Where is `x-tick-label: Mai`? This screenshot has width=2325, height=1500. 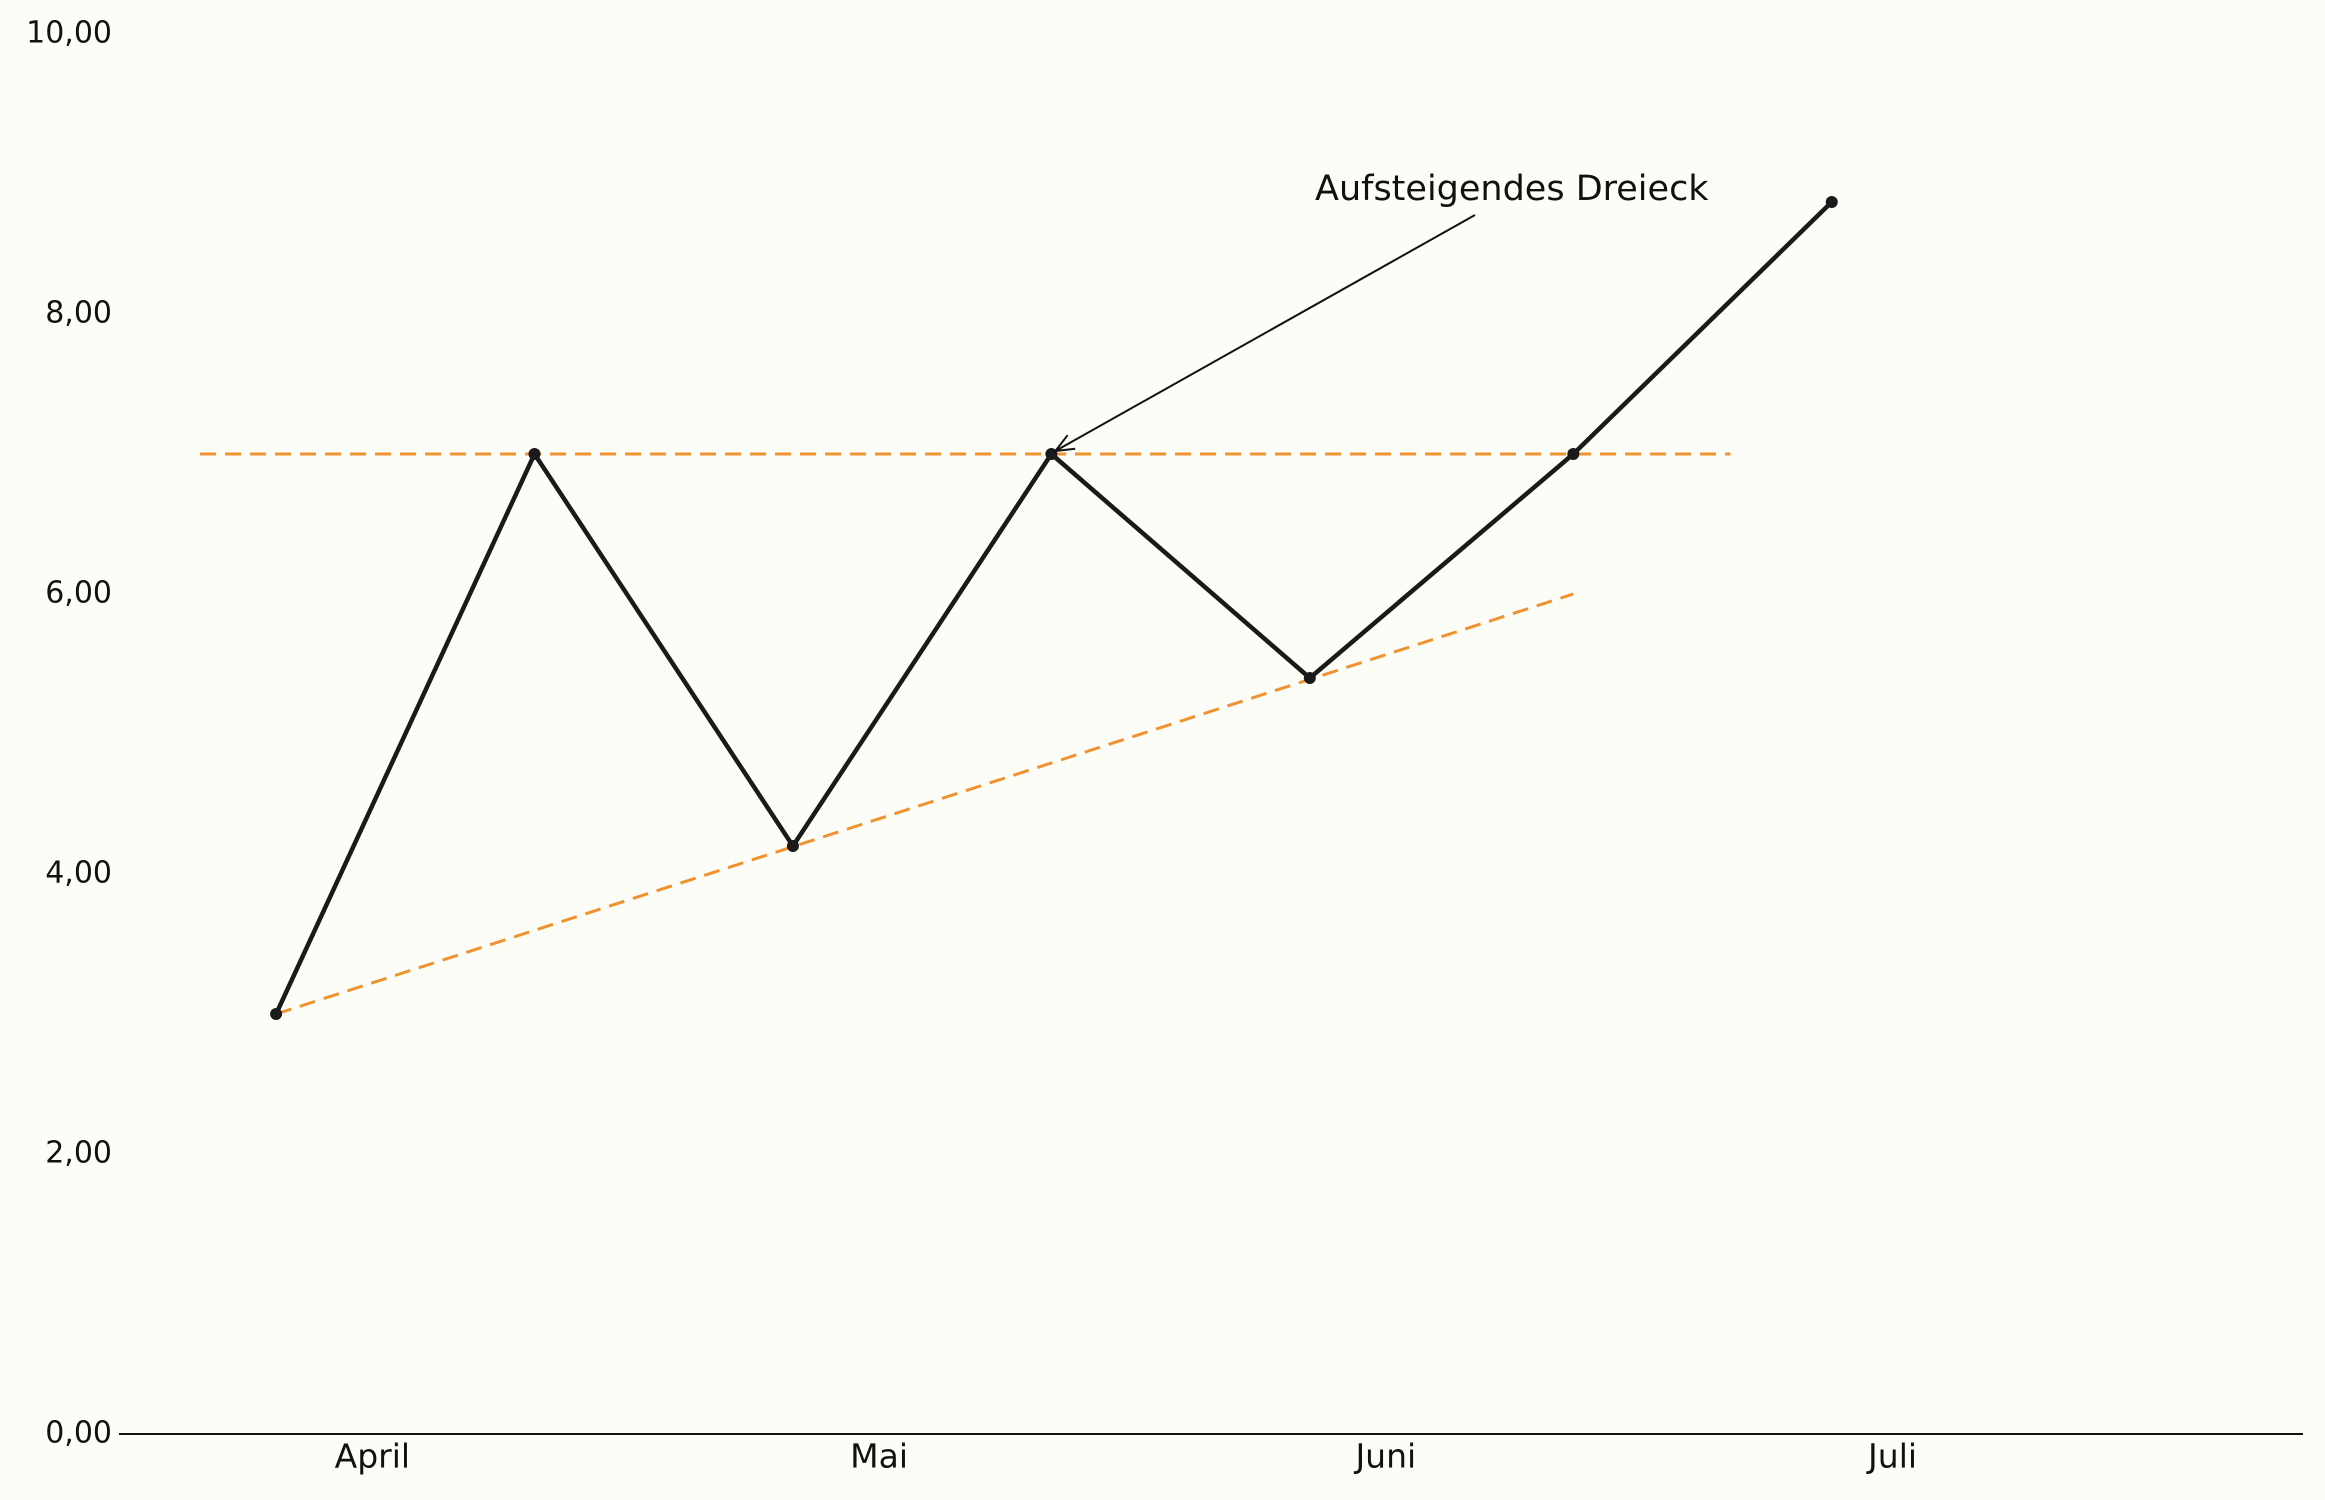
x-tick-label: Mai is located at coordinates (879, 1456).